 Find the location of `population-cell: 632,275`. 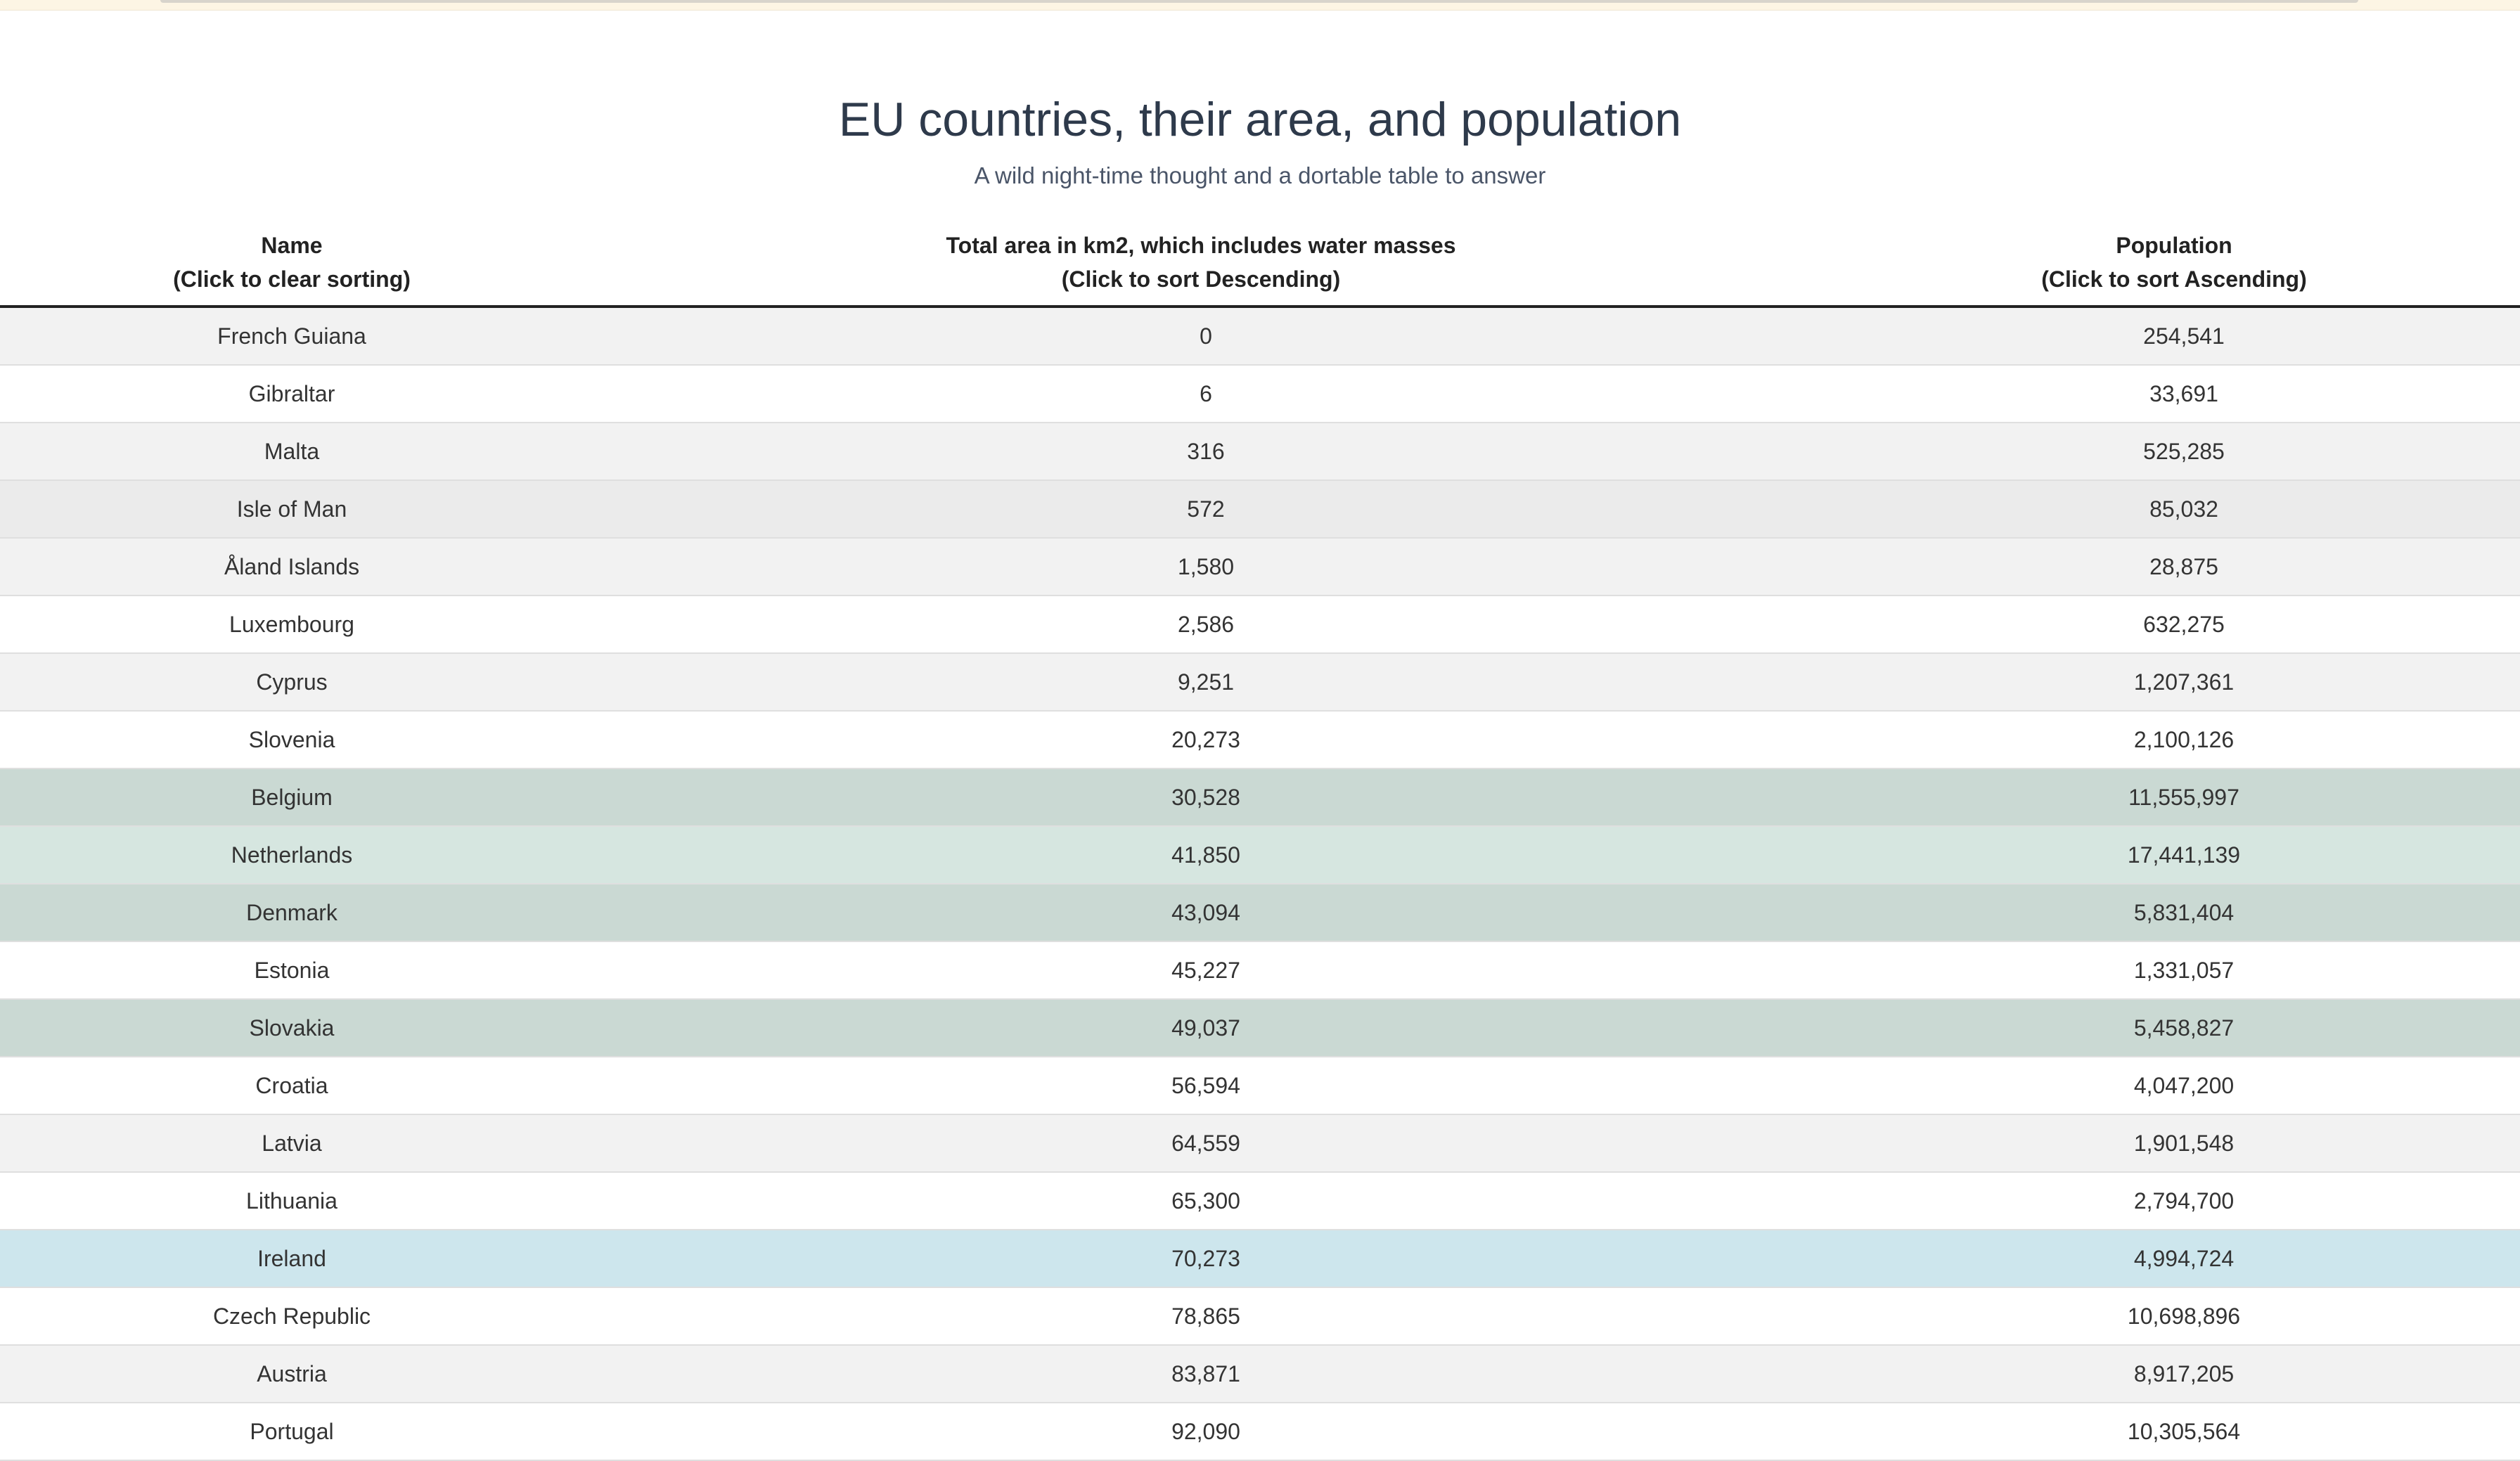

population-cell: 632,275 is located at coordinates (2174, 625).